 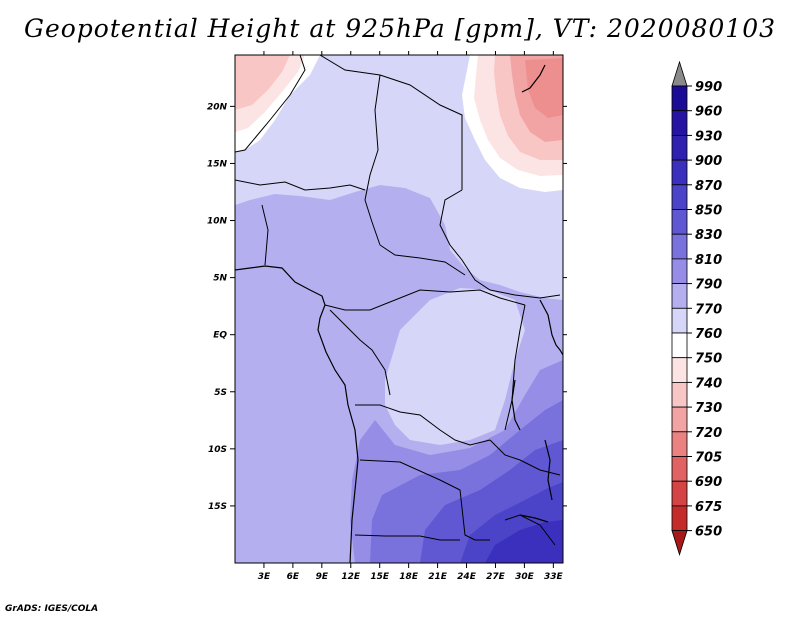 I want to click on border-niger-nigeria, so click(x=300, y=185).